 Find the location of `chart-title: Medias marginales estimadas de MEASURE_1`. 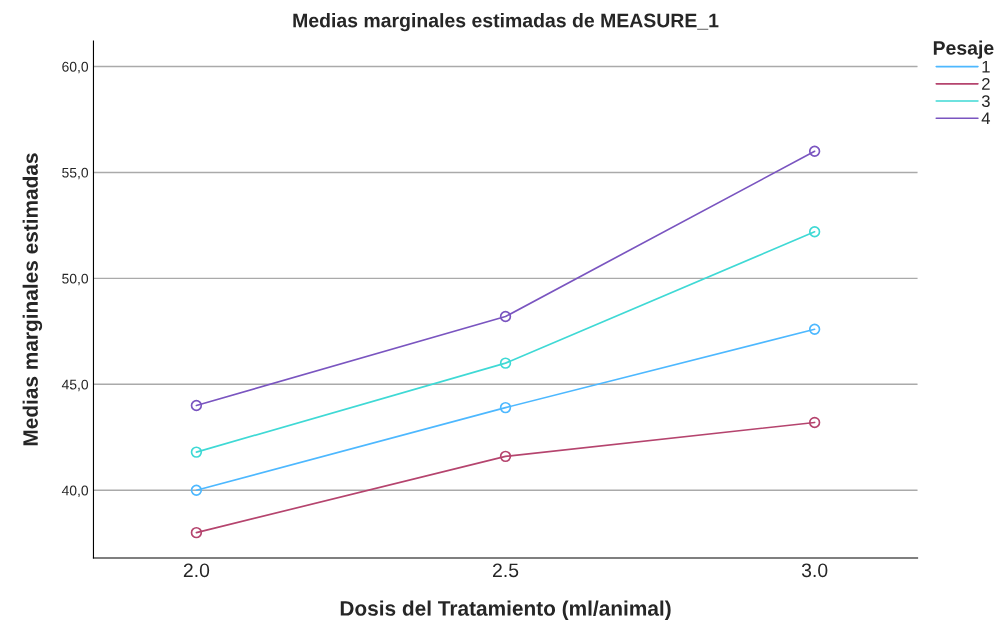

chart-title: Medias marginales estimadas de MEASURE_1 is located at coordinates (506, 22).